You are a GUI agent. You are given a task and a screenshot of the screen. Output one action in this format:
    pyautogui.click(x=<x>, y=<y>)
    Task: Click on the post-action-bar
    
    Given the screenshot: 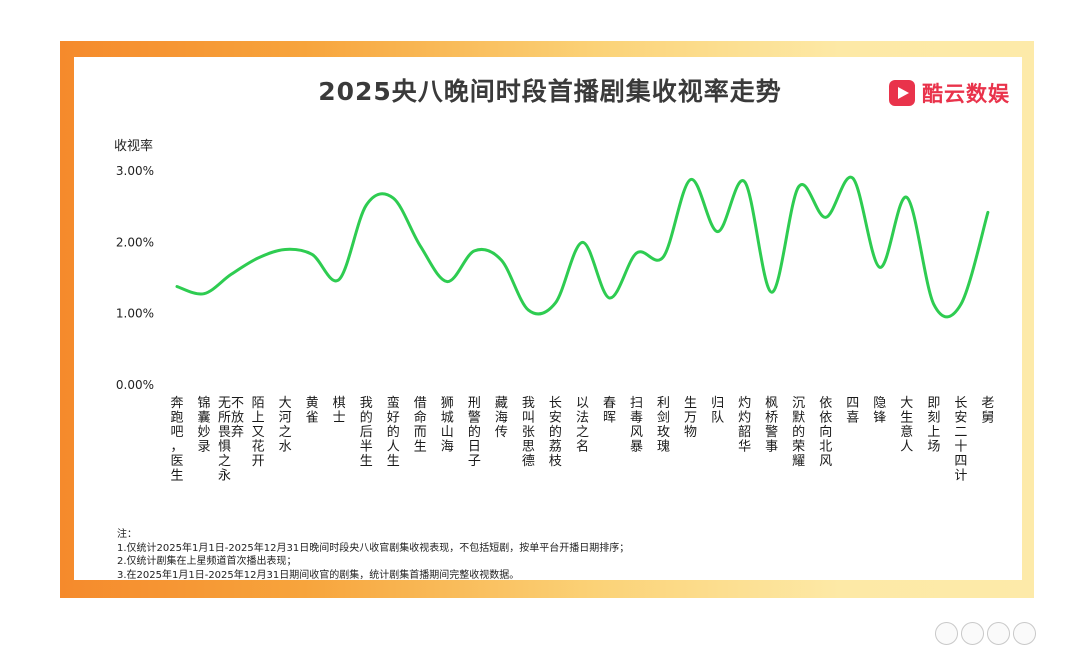 What is the action you would take?
    pyautogui.click(x=985, y=633)
    